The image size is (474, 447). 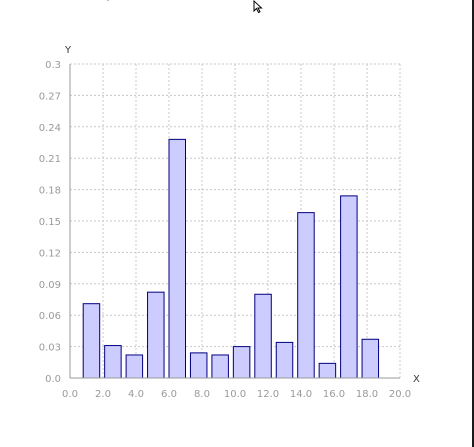 I want to click on y-tick-label: 0.06, so click(x=50, y=316).